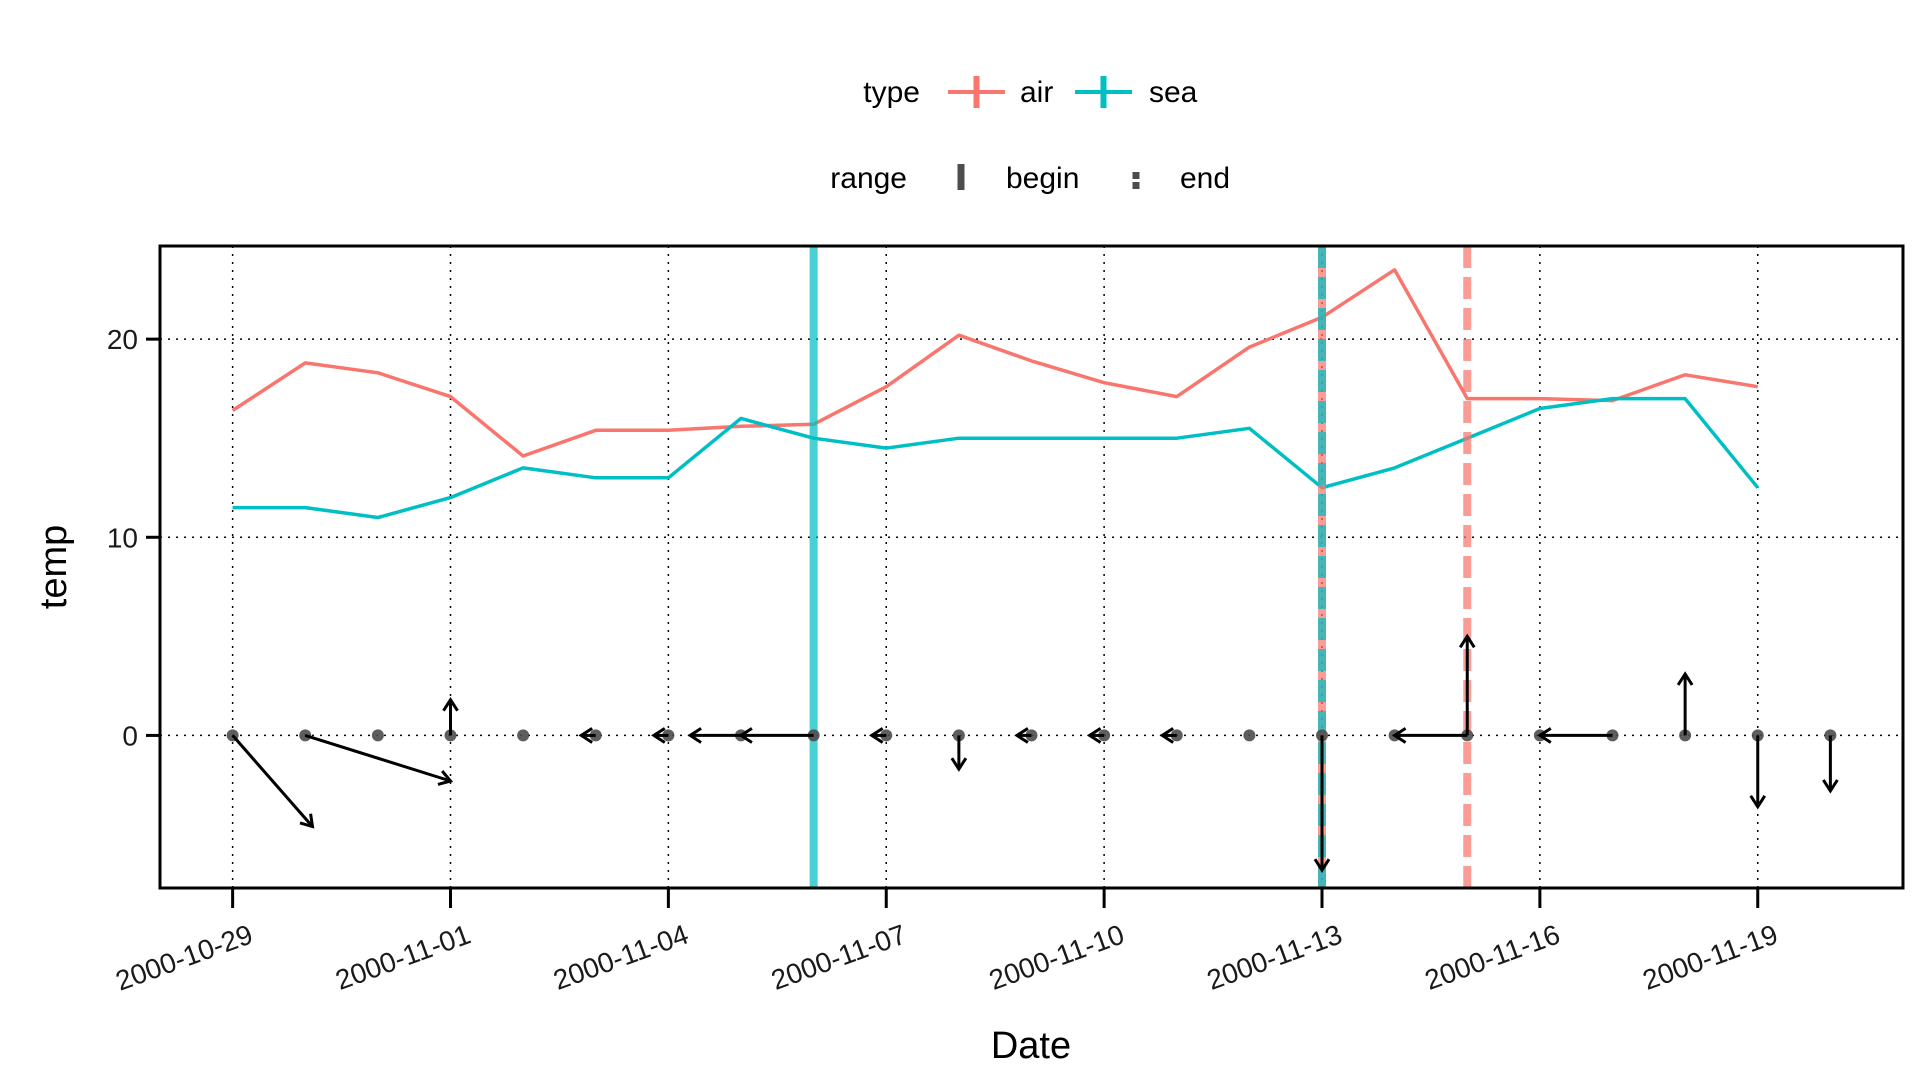 The width and height of the screenshot is (1912, 1087). I want to click on x-tick-label: 2000-11-13, so click(1274, 957).